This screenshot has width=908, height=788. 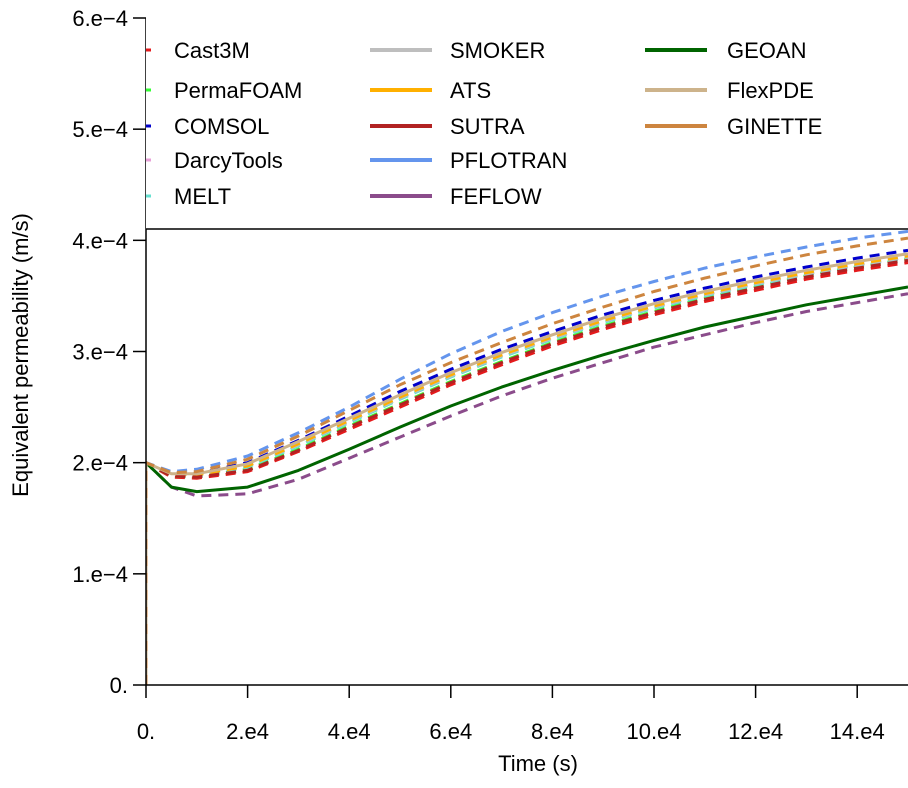 I want to click on x-tick-label: 2.e4, so click(x=247, y=731).